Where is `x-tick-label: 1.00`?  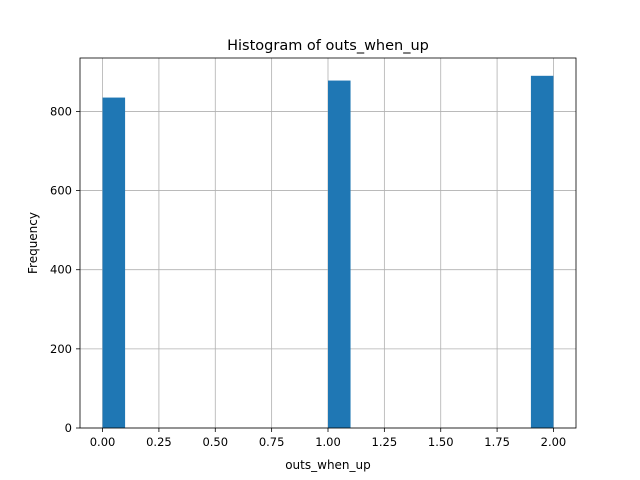
x-tick-label: 1.00 is located at coordinates (328, 442).